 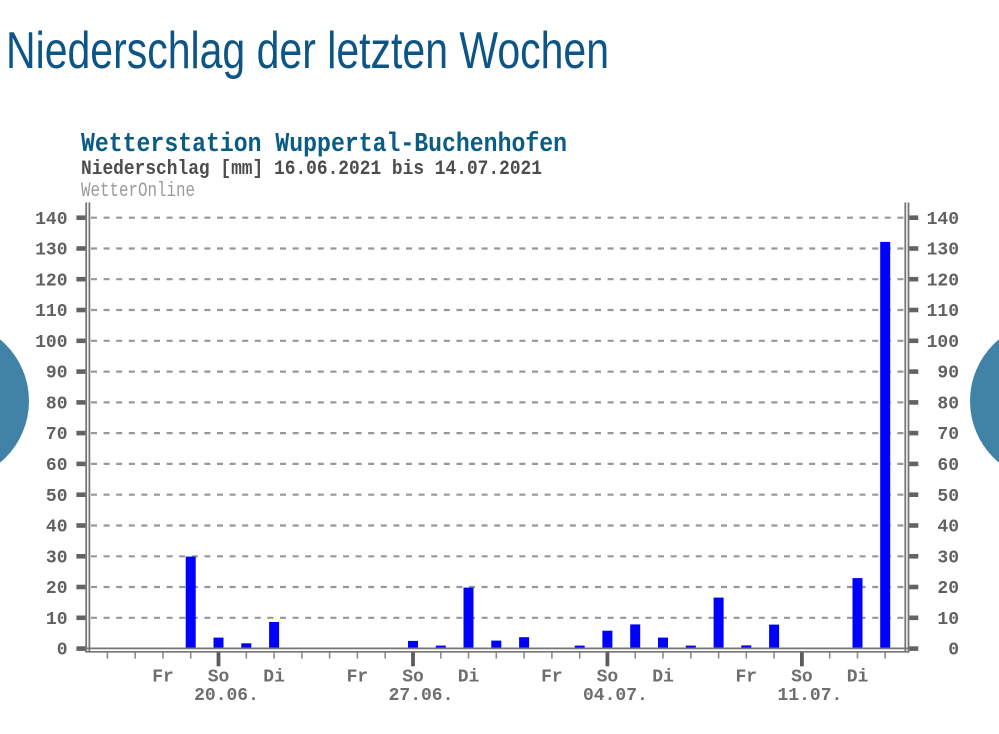 I want to click on svg-text: WetterOnline, so click(x=138, y=191).